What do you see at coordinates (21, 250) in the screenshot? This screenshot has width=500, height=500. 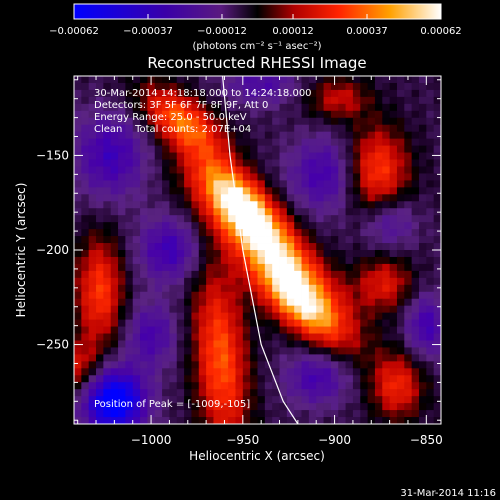 I see `y-axis-label: Heliocentric Y (arcsec)` at bounding box center [21, 250].